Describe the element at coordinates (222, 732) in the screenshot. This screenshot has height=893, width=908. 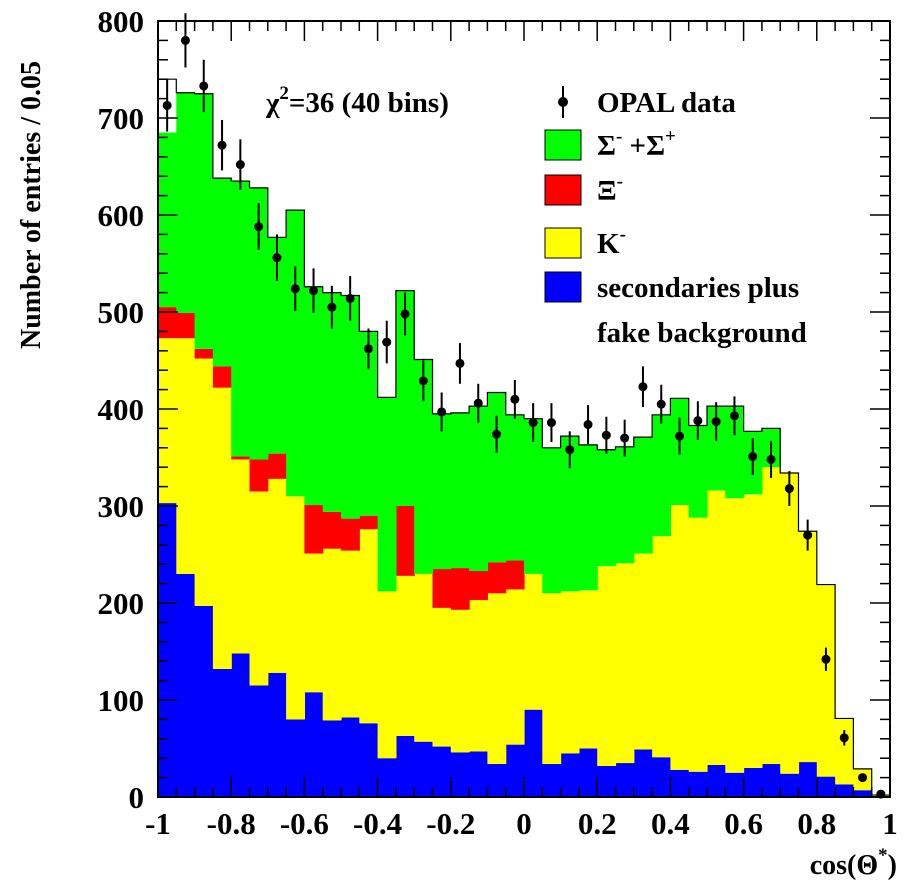
I see `bar-series0-bin3` at that location.